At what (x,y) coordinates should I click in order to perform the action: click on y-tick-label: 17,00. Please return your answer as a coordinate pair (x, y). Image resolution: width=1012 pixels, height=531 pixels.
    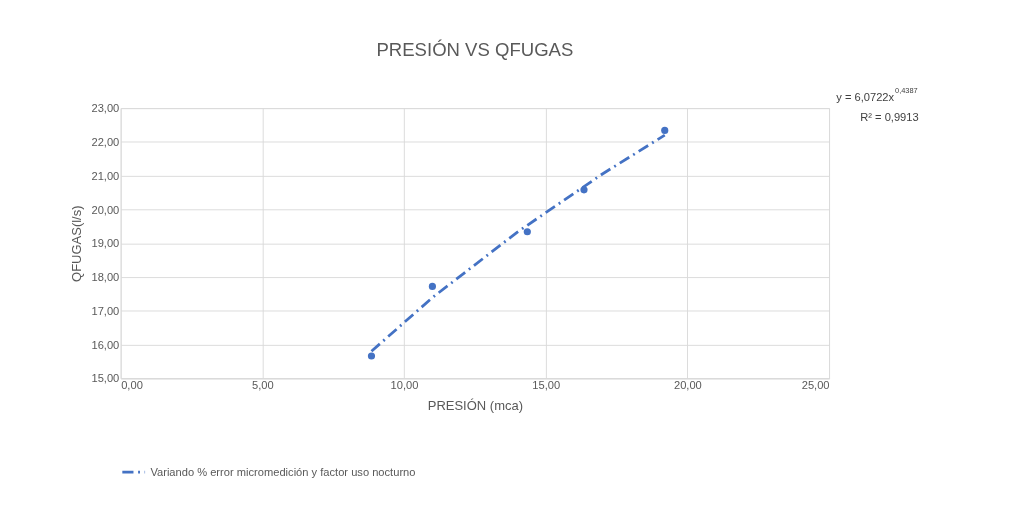
    Looking at the image, I should click on (105, 310).